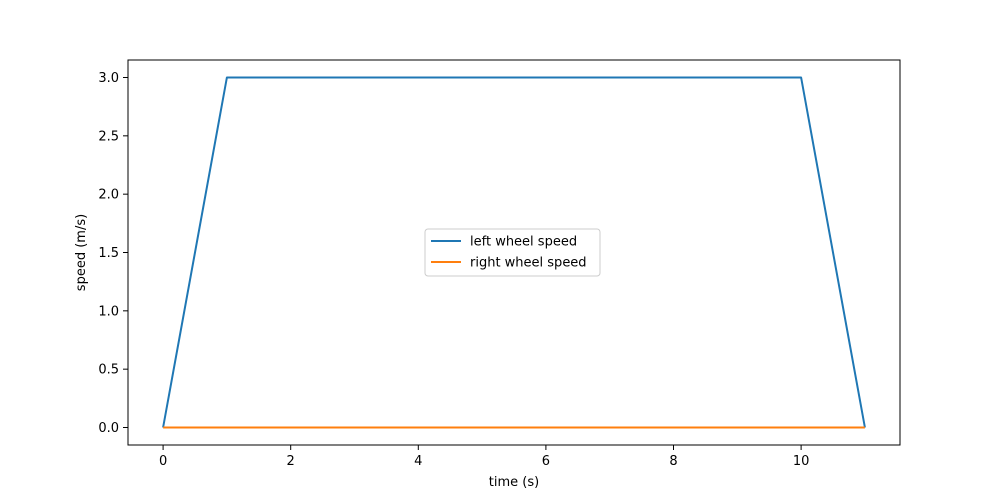 The height and width of the screenshot is (504, 1000). I want to click on x-tick-label: 0, so click(163, 461).